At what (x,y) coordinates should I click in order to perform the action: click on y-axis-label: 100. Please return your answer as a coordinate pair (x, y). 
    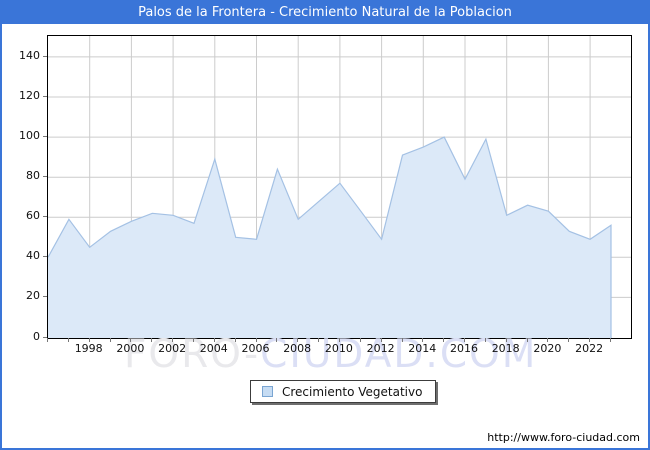
    Looking at the image, I should click on (29, 136).